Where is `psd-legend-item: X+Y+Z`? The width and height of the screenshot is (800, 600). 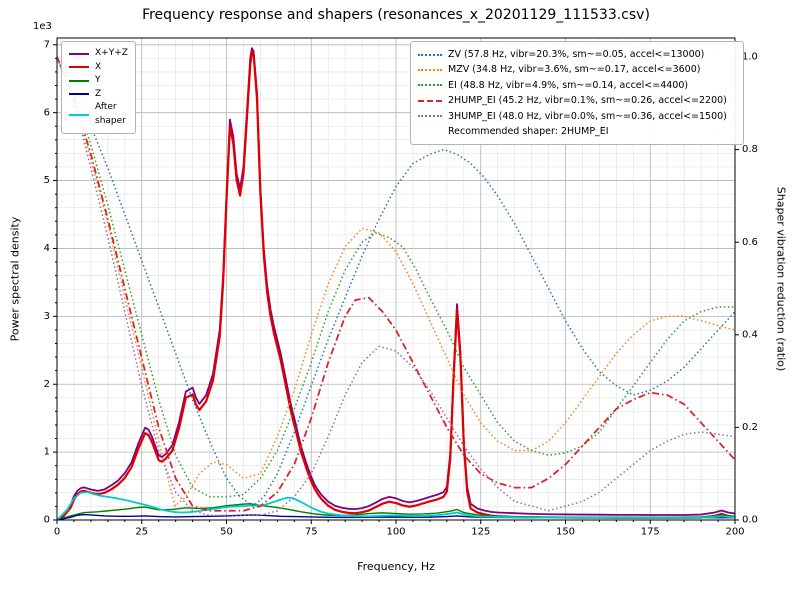
psd-legend-item: X+Y+Z is located at coordinates (98, 54).